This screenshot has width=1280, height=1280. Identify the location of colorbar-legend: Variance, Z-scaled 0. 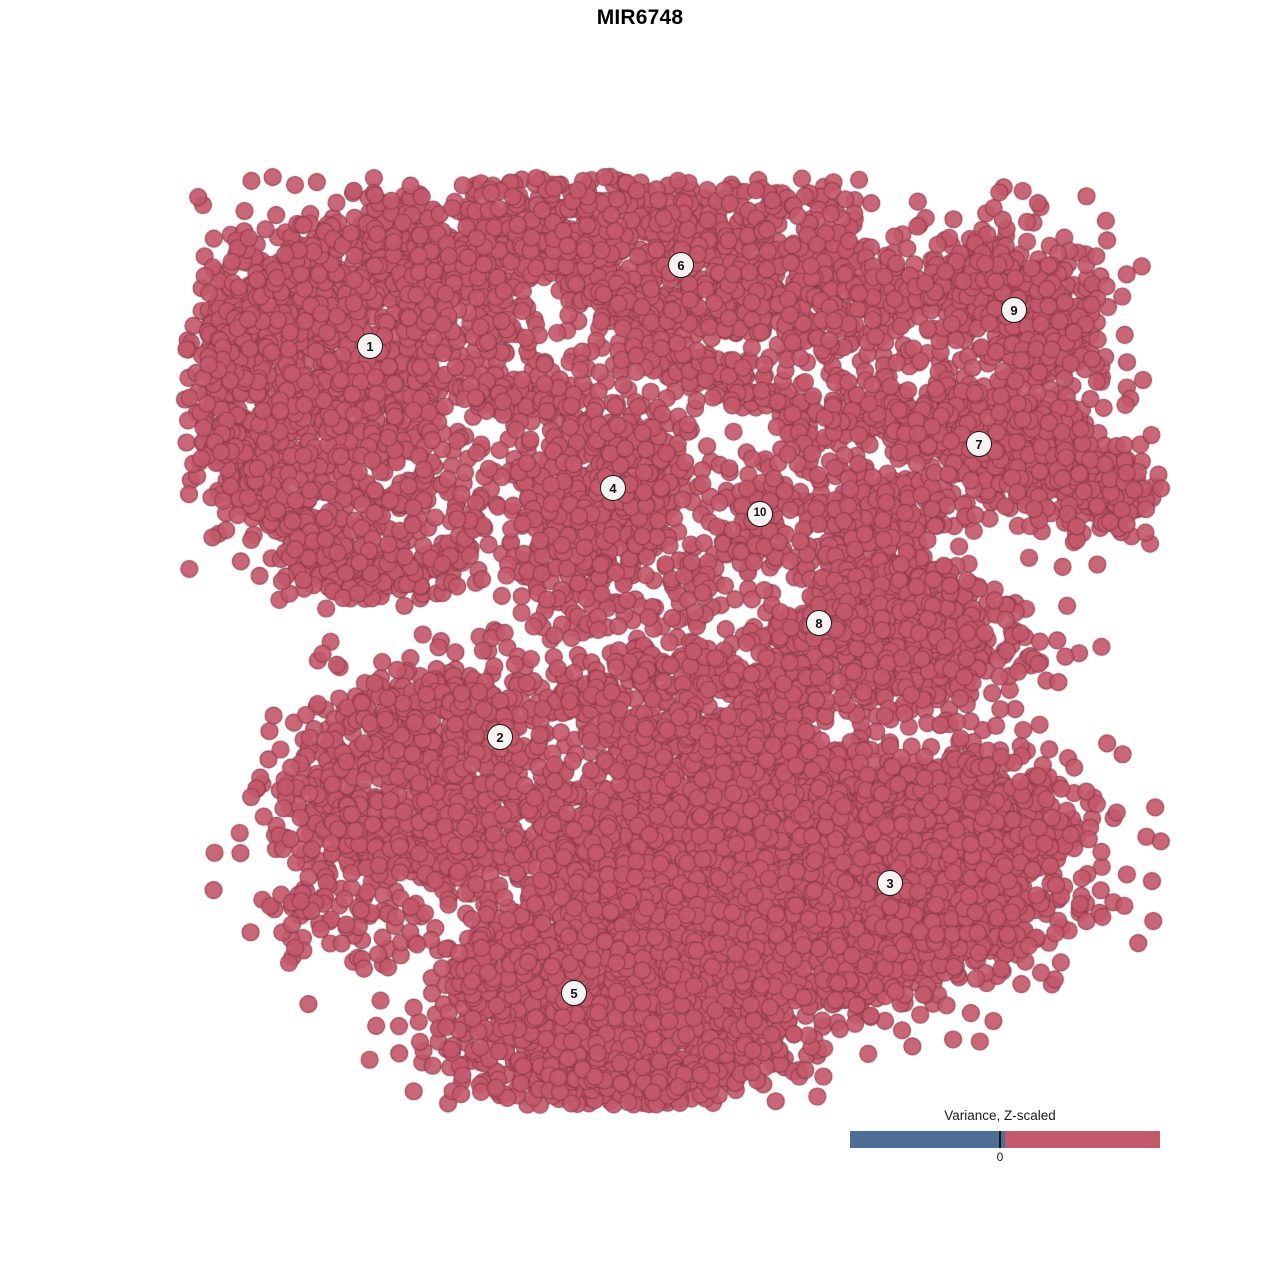
(1005, 1139).